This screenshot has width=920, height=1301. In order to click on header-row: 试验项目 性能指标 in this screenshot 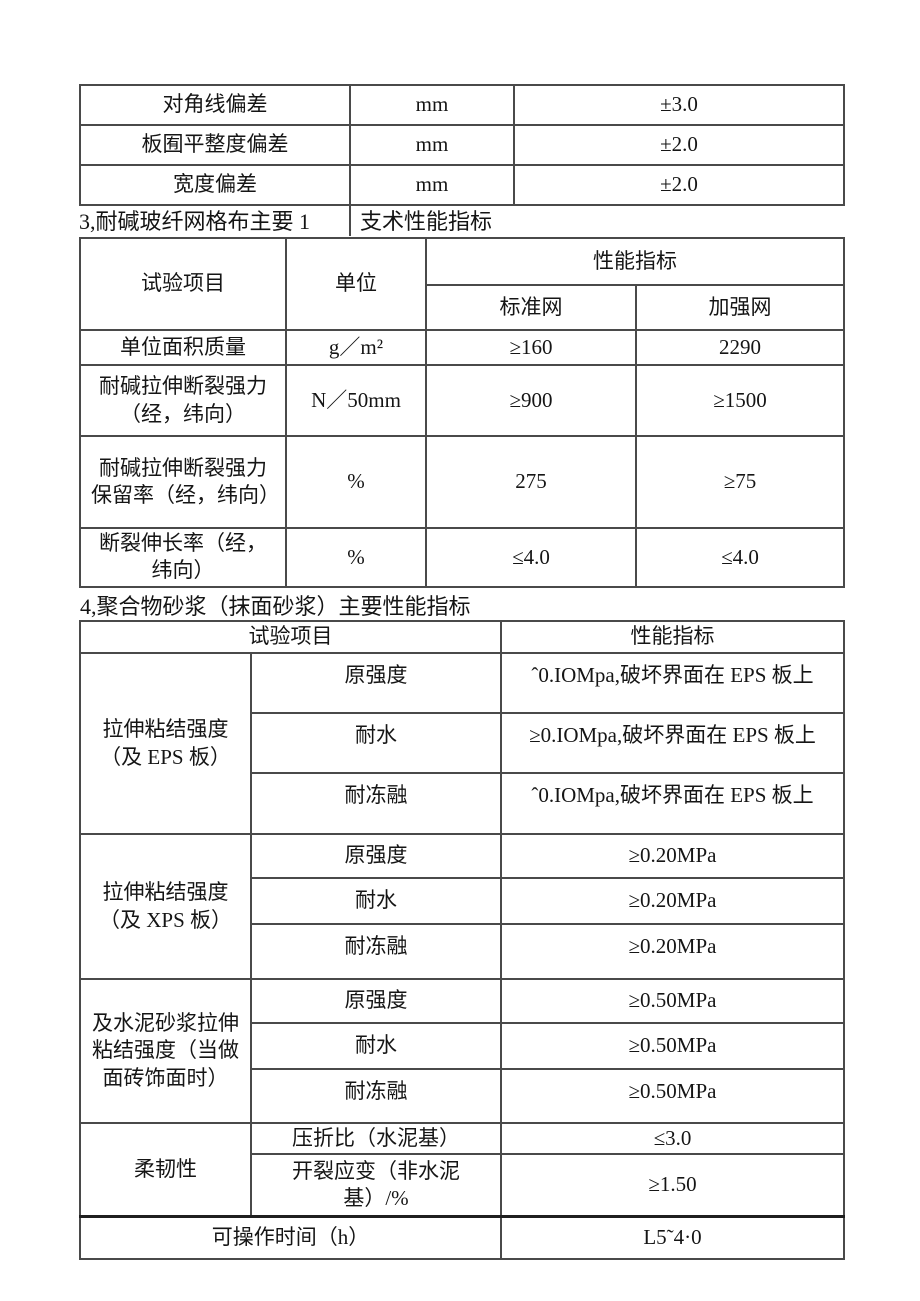, I will do `click(462, 637)`.